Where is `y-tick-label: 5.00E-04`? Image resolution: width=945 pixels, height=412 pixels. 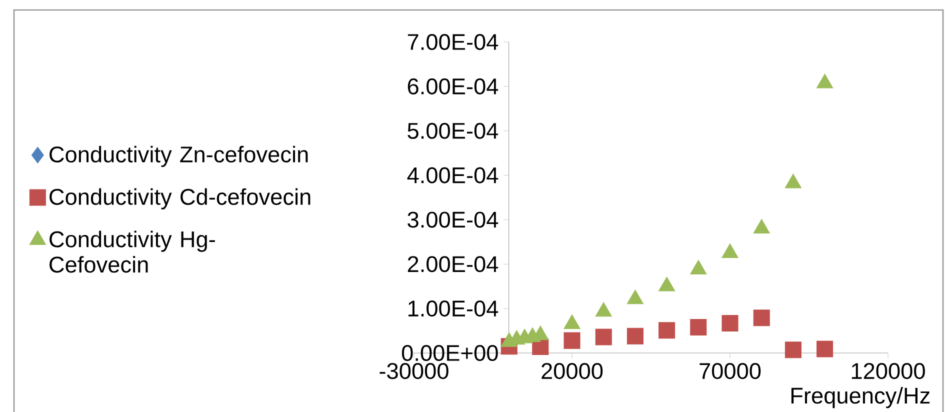 y-tick-label: 5.00E-04 is located at coordinates (453, 130).